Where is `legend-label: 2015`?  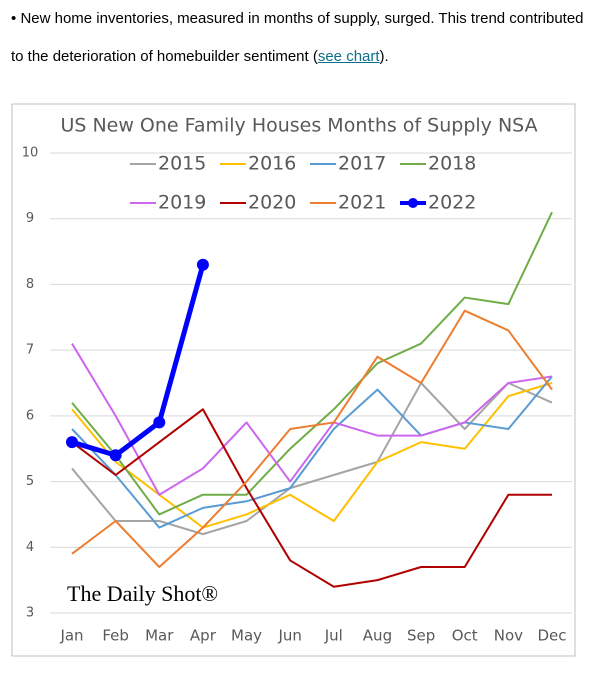
legend-label: 2015 is located at coordinates (182, 164).